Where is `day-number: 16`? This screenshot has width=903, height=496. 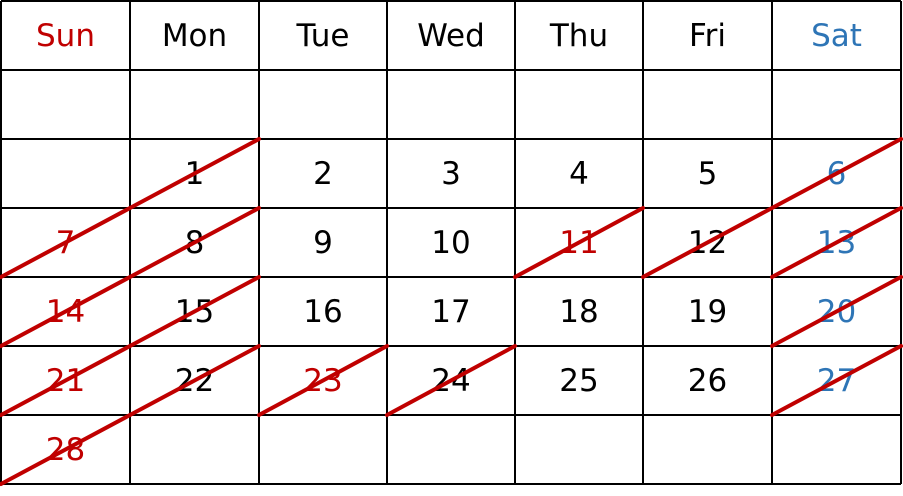 day-number: 16 is located at coordinates (323, 311).